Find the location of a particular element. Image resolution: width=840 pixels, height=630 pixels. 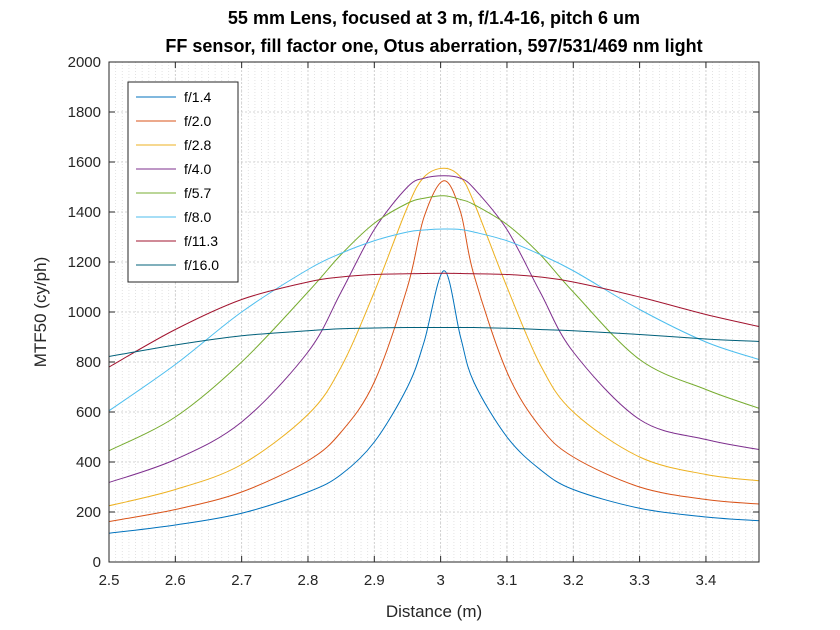

y-tick-label: 0 is located at coordinates (97, 562).